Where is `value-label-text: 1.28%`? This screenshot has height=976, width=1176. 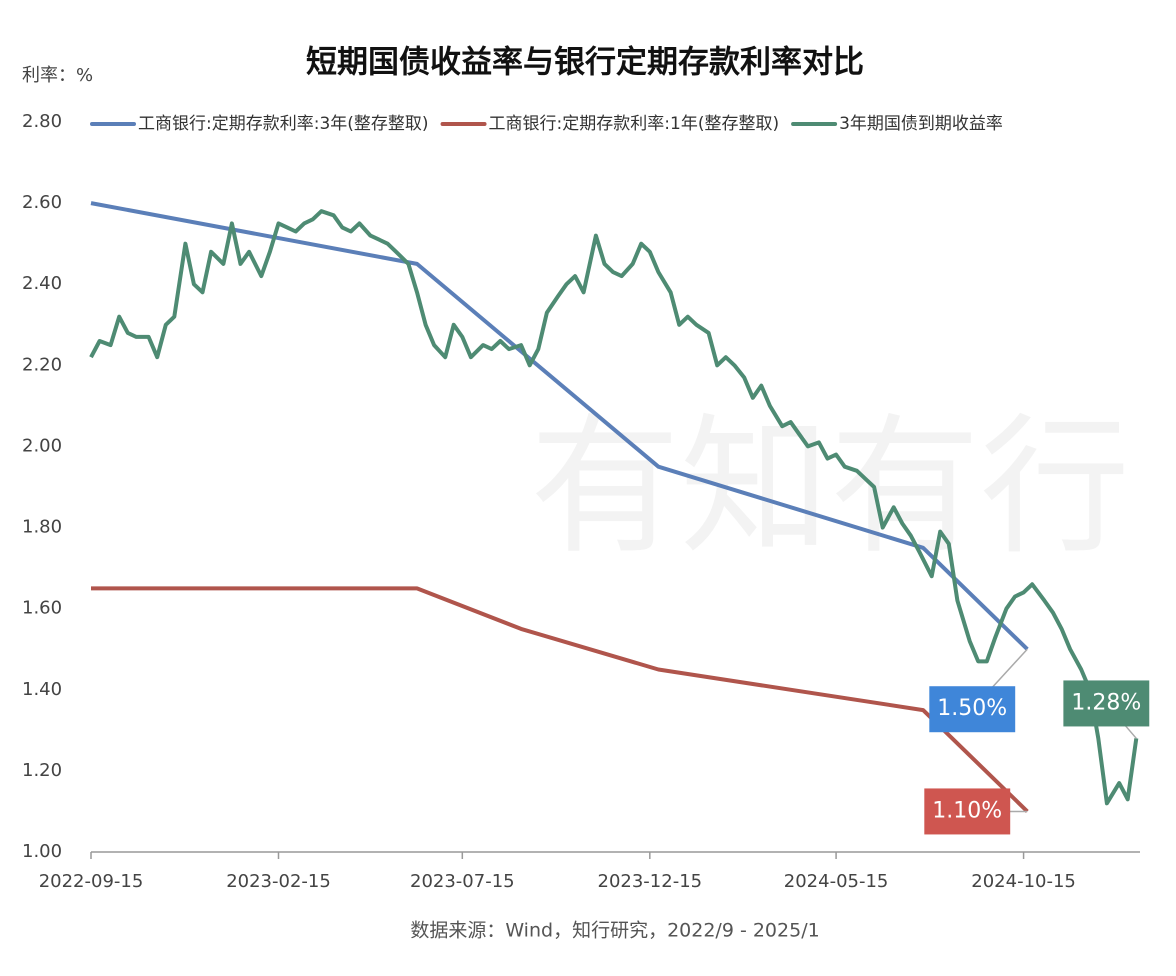
value-label-text: 1.28% is located at coordinates (1106, 702).